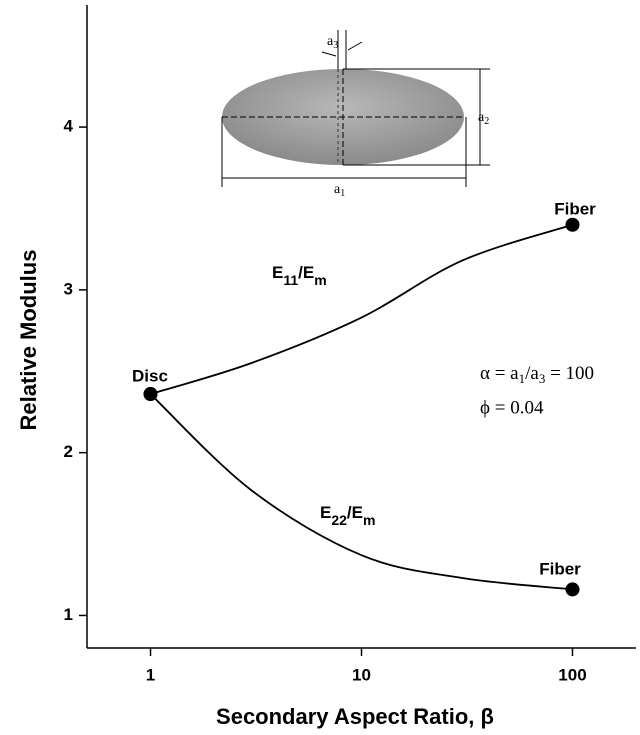  Describe the element at coordinates (572, 674) in the screenshot. I see `x-tick-label: 100` at that location.